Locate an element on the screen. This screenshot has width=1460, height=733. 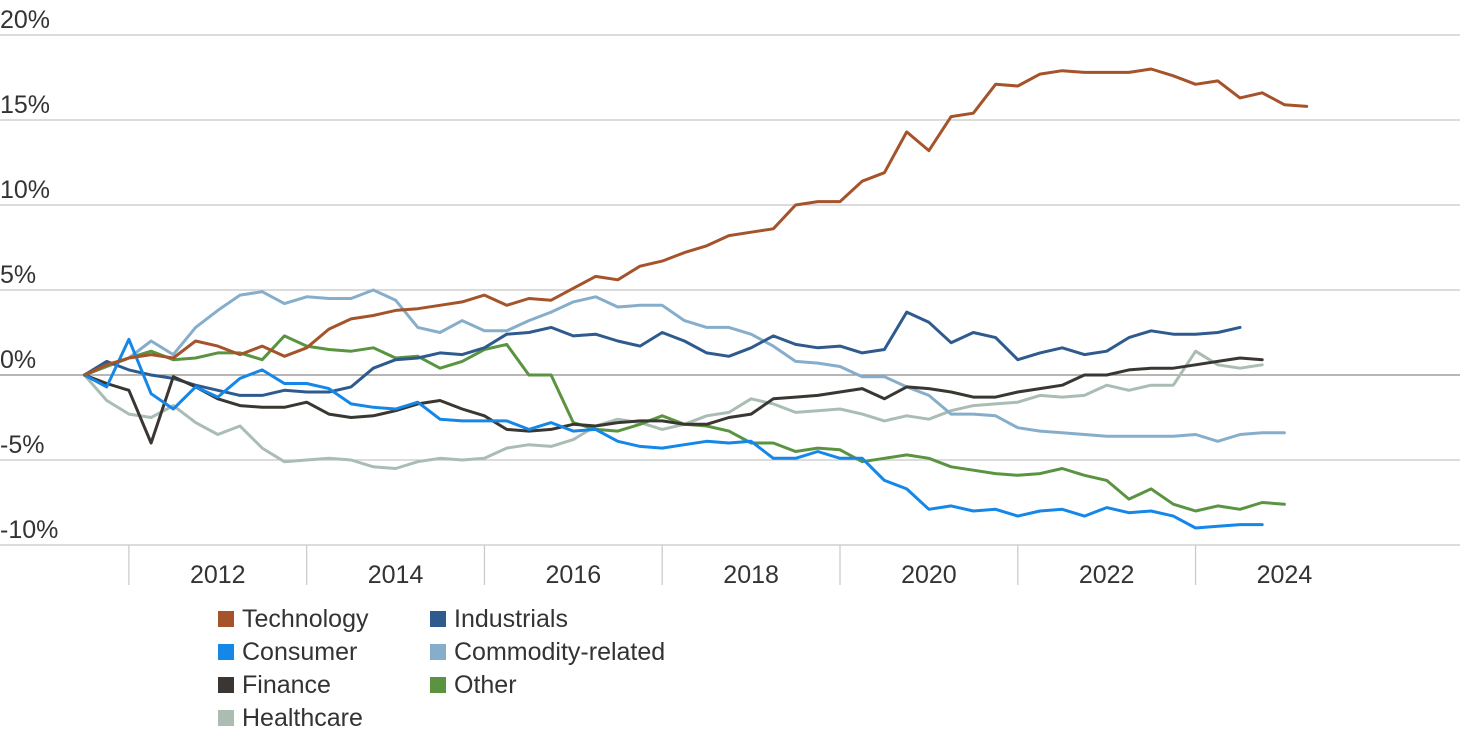
legend-label: Commodity-related is located at coordinates (560, 651).